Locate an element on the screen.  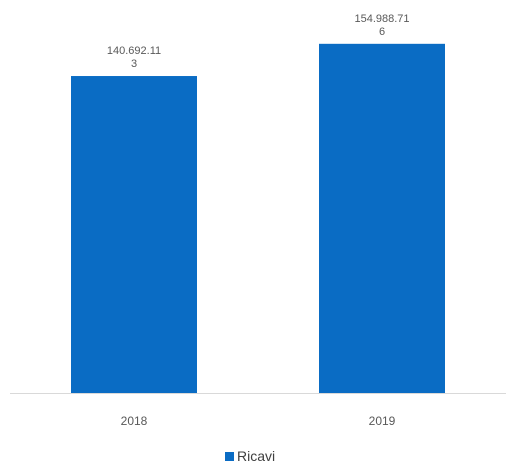
x-tick-labels-group: 2018 2019 is located at coordinates (258, 421).